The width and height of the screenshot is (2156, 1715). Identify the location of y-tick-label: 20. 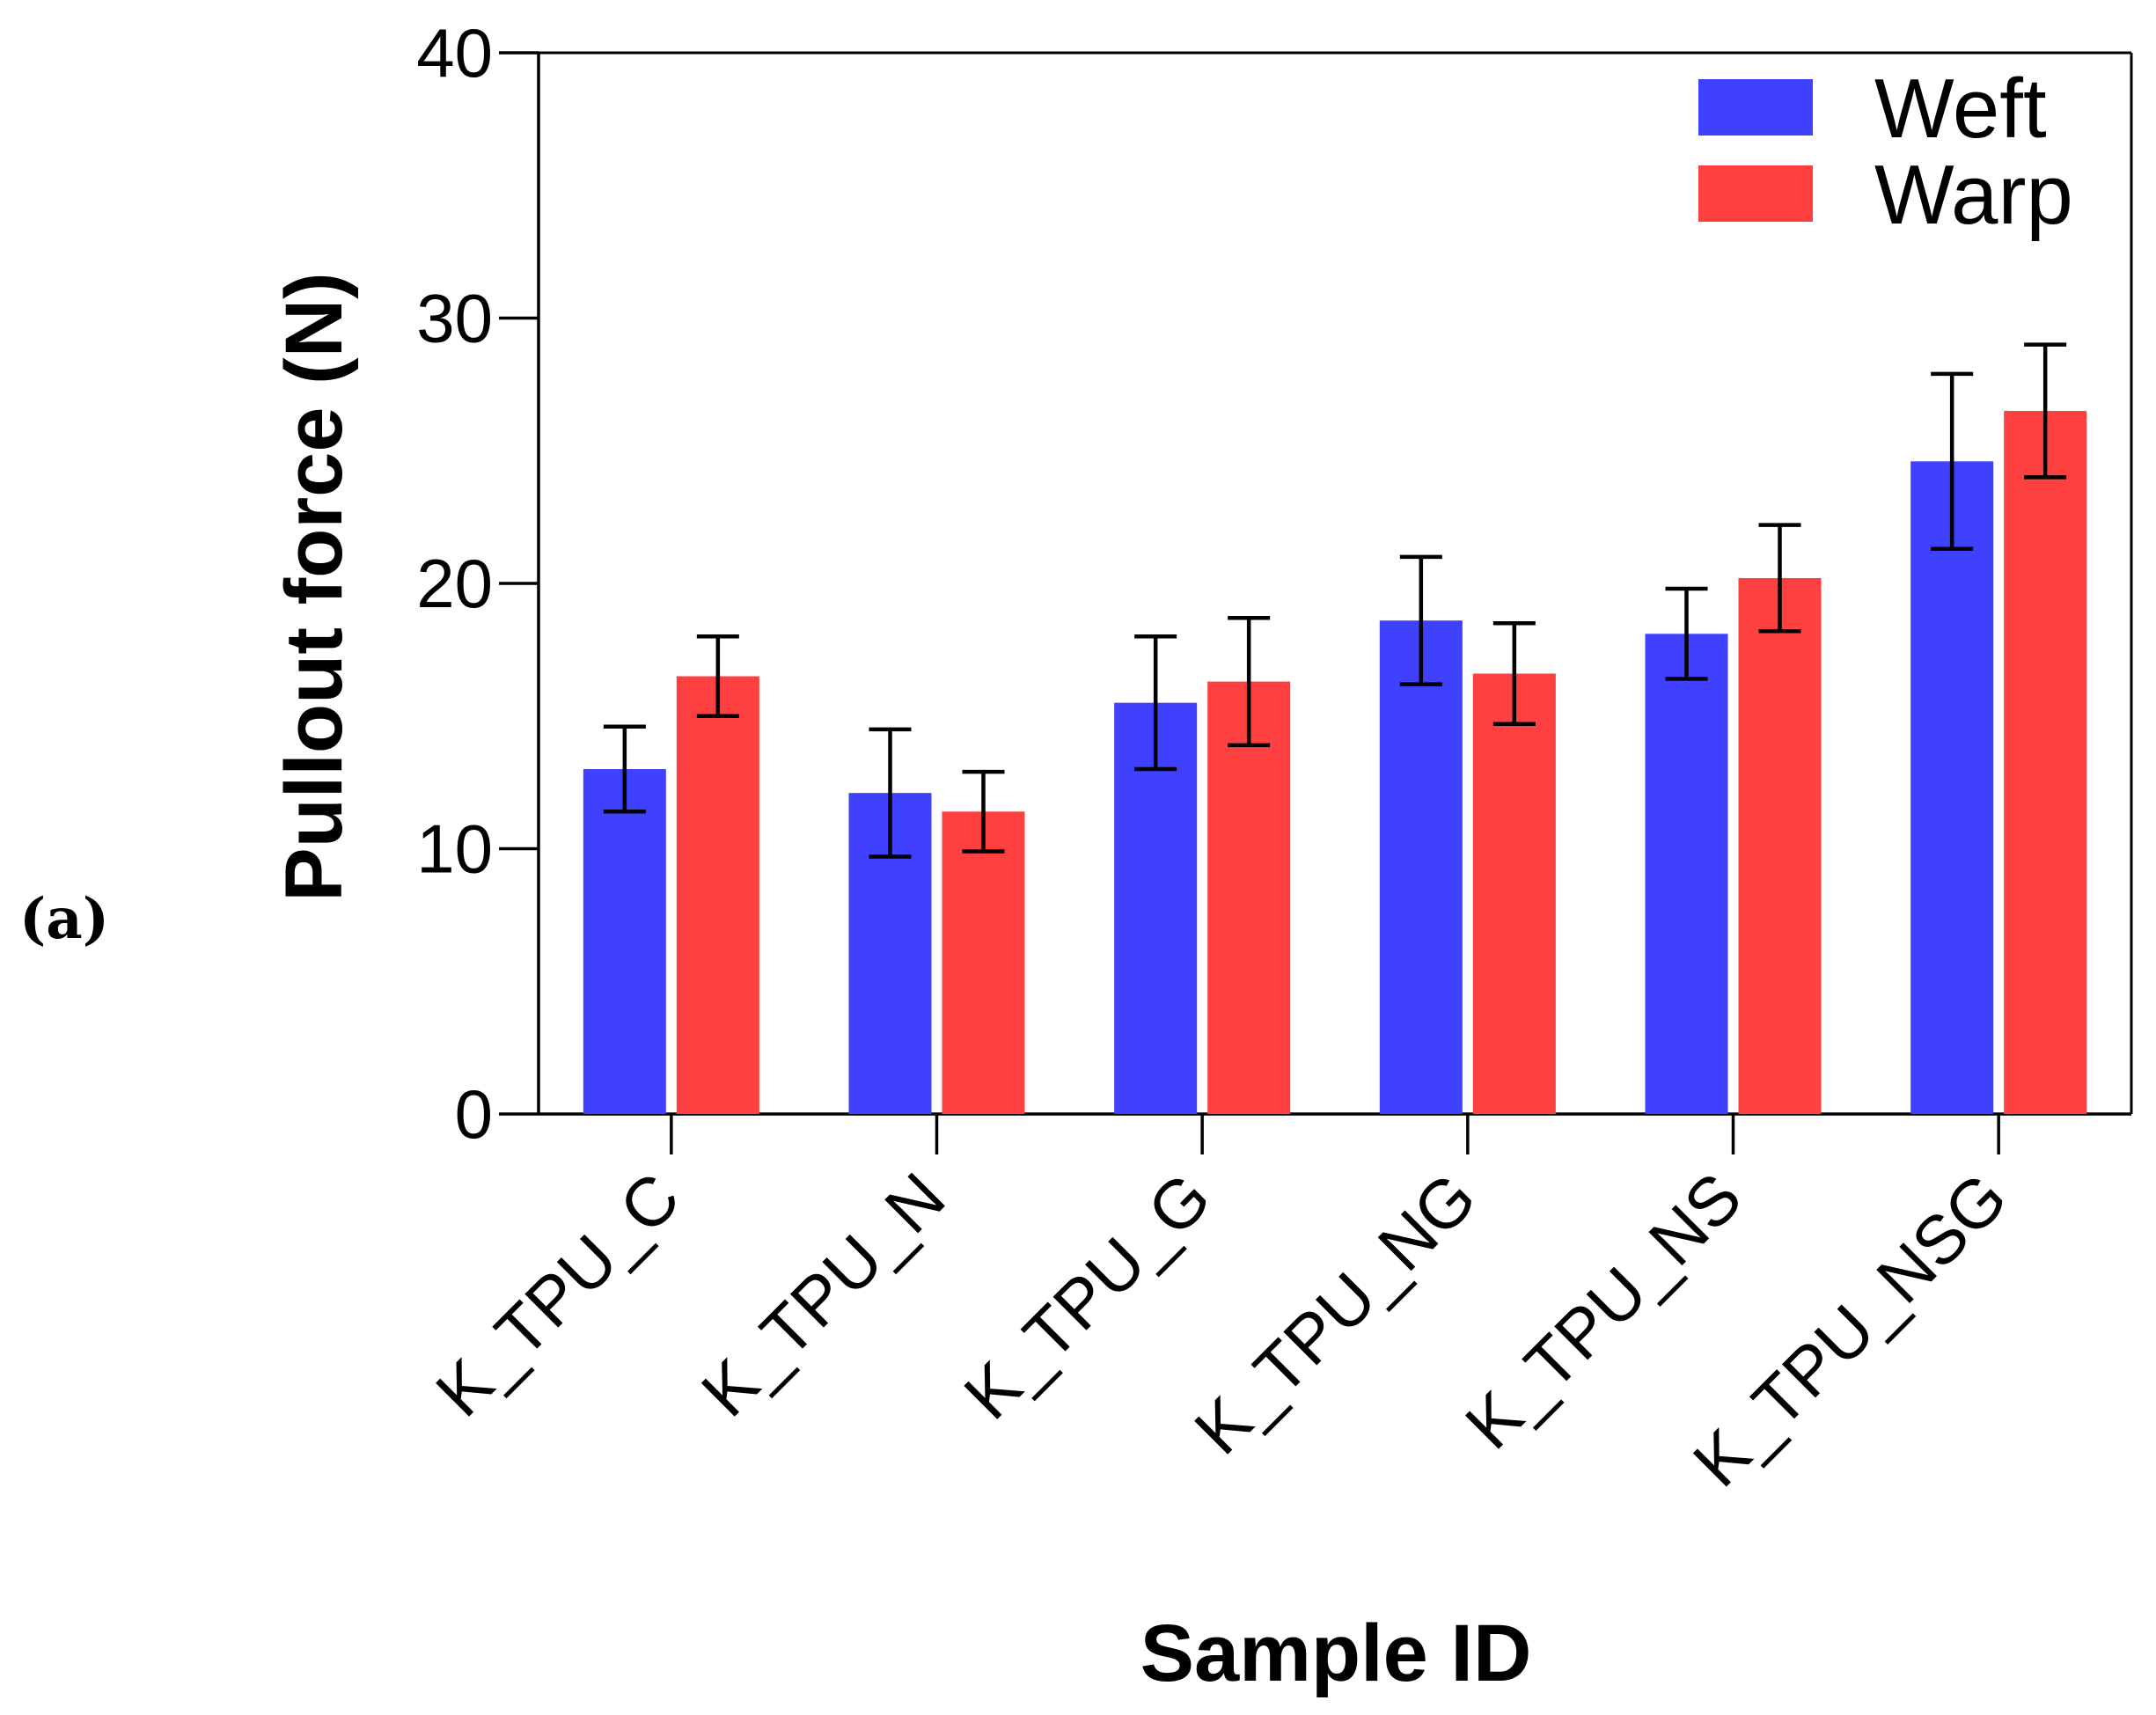
(454, 583).